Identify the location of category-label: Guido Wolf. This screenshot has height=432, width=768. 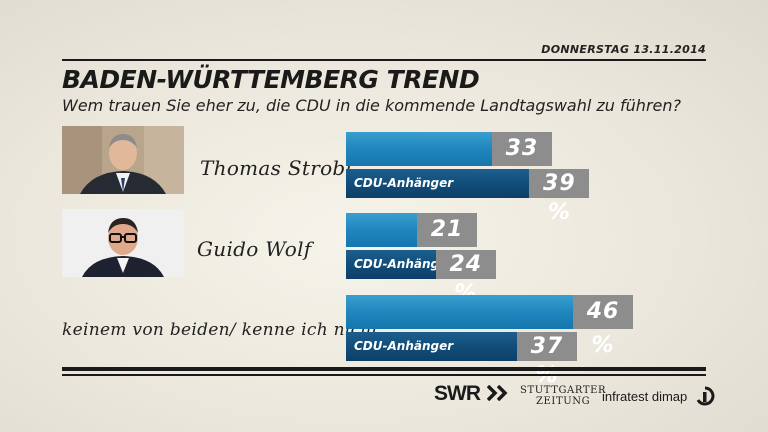
(254, 249).